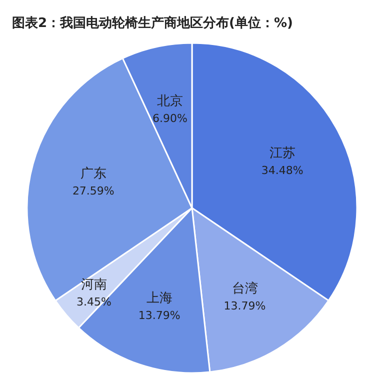 The height and width of the screenshot is (386, 385). What do you see at coordinates (170, 119) in the screenshot?
I see `data-label: 6.90%` at bounding box center [170, 119].